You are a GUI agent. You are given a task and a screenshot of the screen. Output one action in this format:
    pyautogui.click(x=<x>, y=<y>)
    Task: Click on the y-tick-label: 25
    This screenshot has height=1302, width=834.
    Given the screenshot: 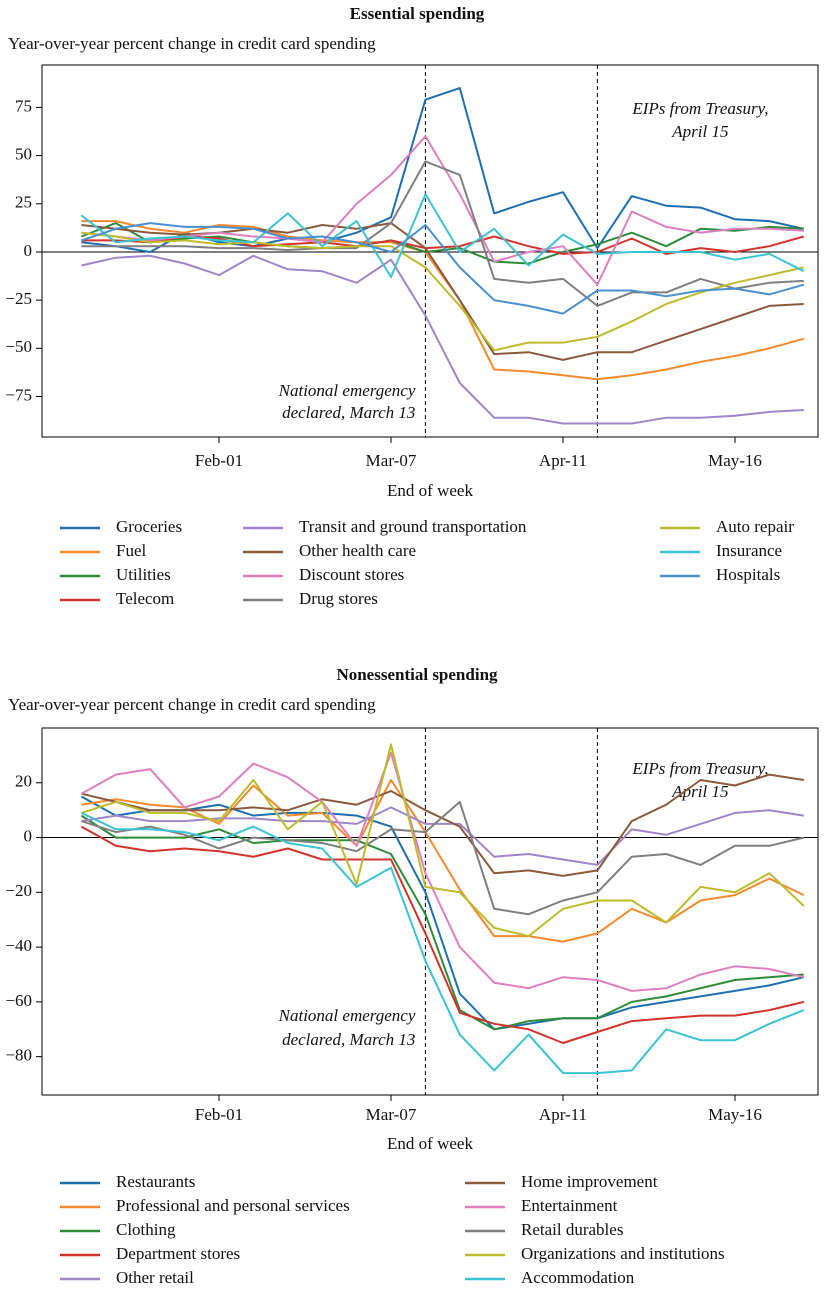 What is the action you would take?
    pyautogui.click(x=23, y=202)
    